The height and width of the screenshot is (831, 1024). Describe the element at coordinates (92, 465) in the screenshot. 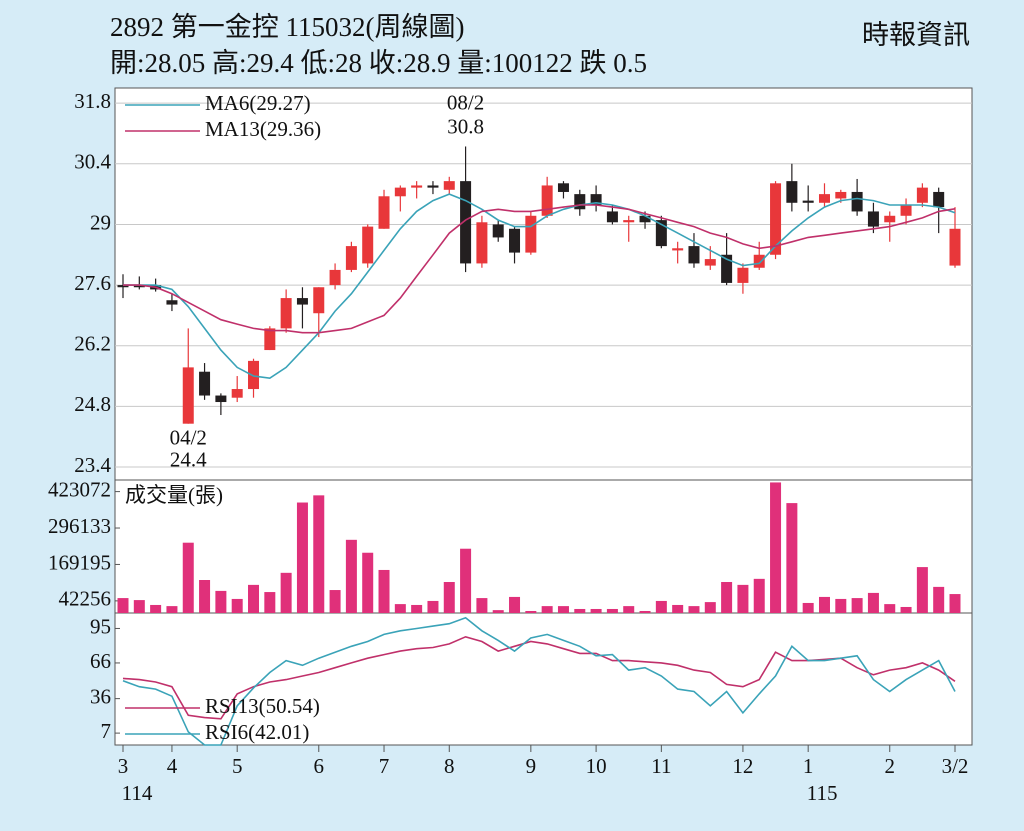

I see `y-tick-label: 23.4` at that location.